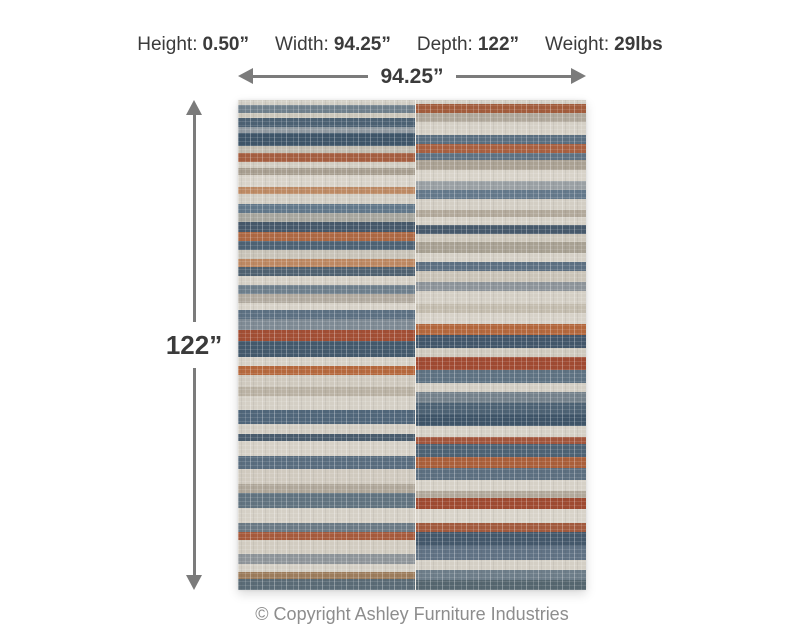 Image resolution: width=800 pixels, height=640 pixels. Describe the element at coordinates (578, 76) in the screenshot. I see `arrowhead-right-icon` at that location.